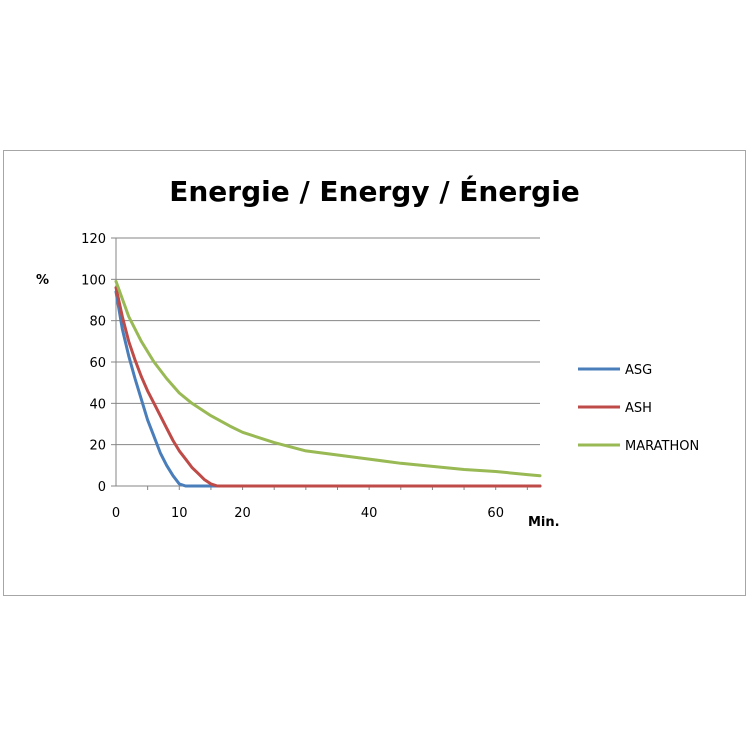 This screenshot has width=750, height=750. I want to click on legend-label-marathon: MARATHON, so click(662, 446).